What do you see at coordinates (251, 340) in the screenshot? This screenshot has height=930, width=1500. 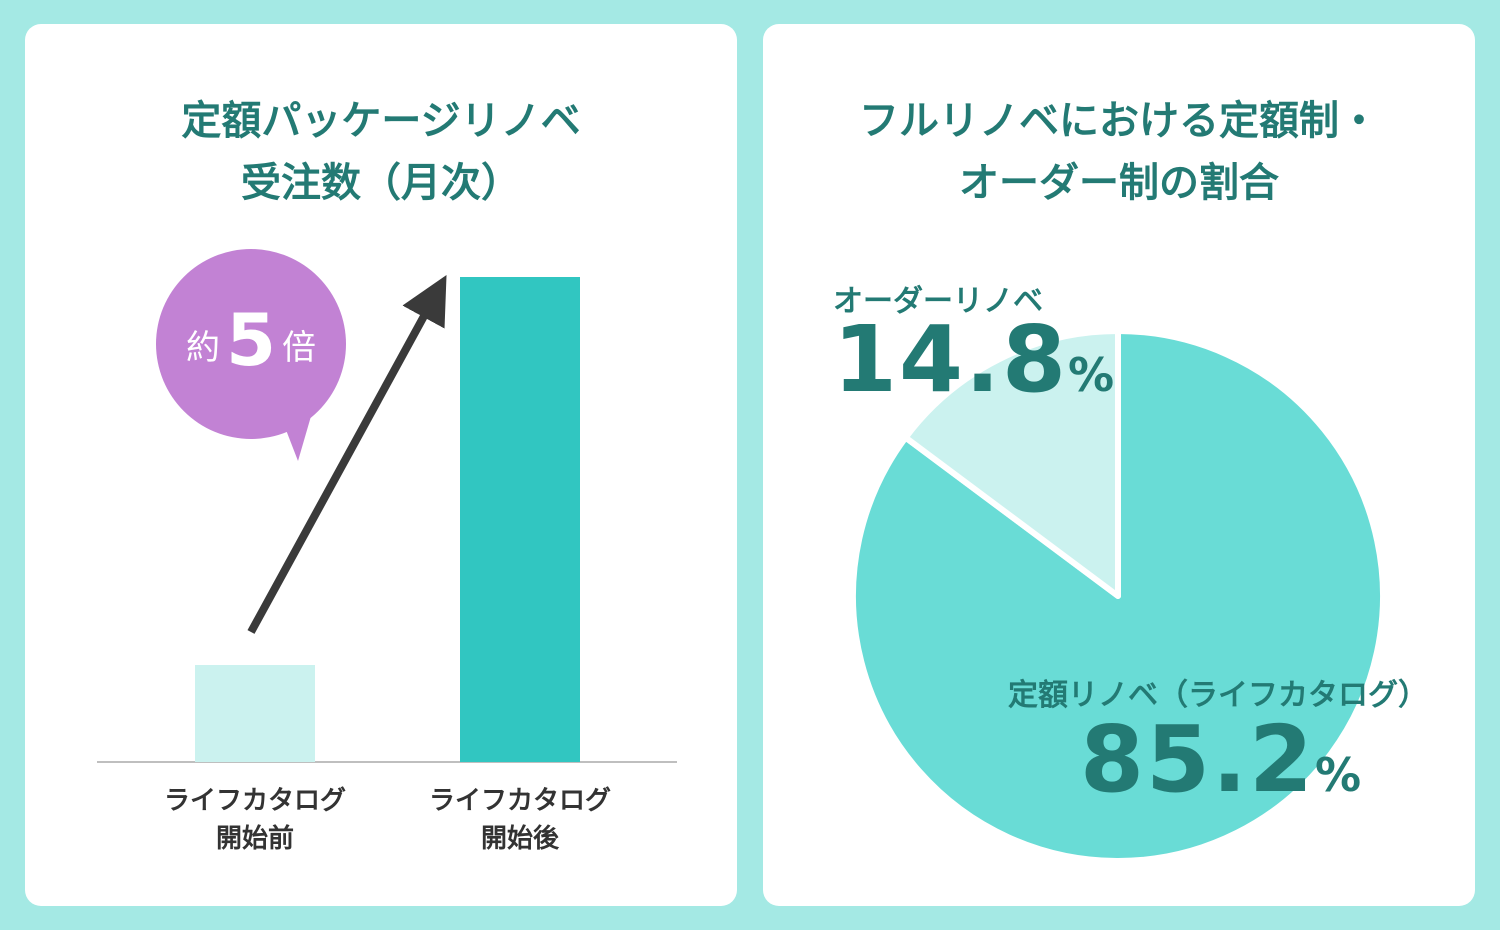 I see `multiplier-number: 5` at bounding box center [251, 340].